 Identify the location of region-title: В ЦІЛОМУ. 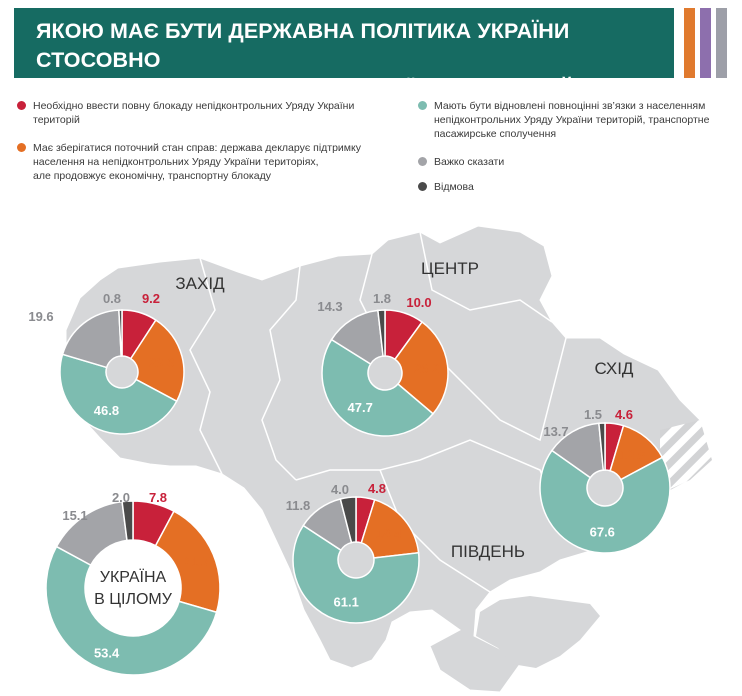
(133, 599).